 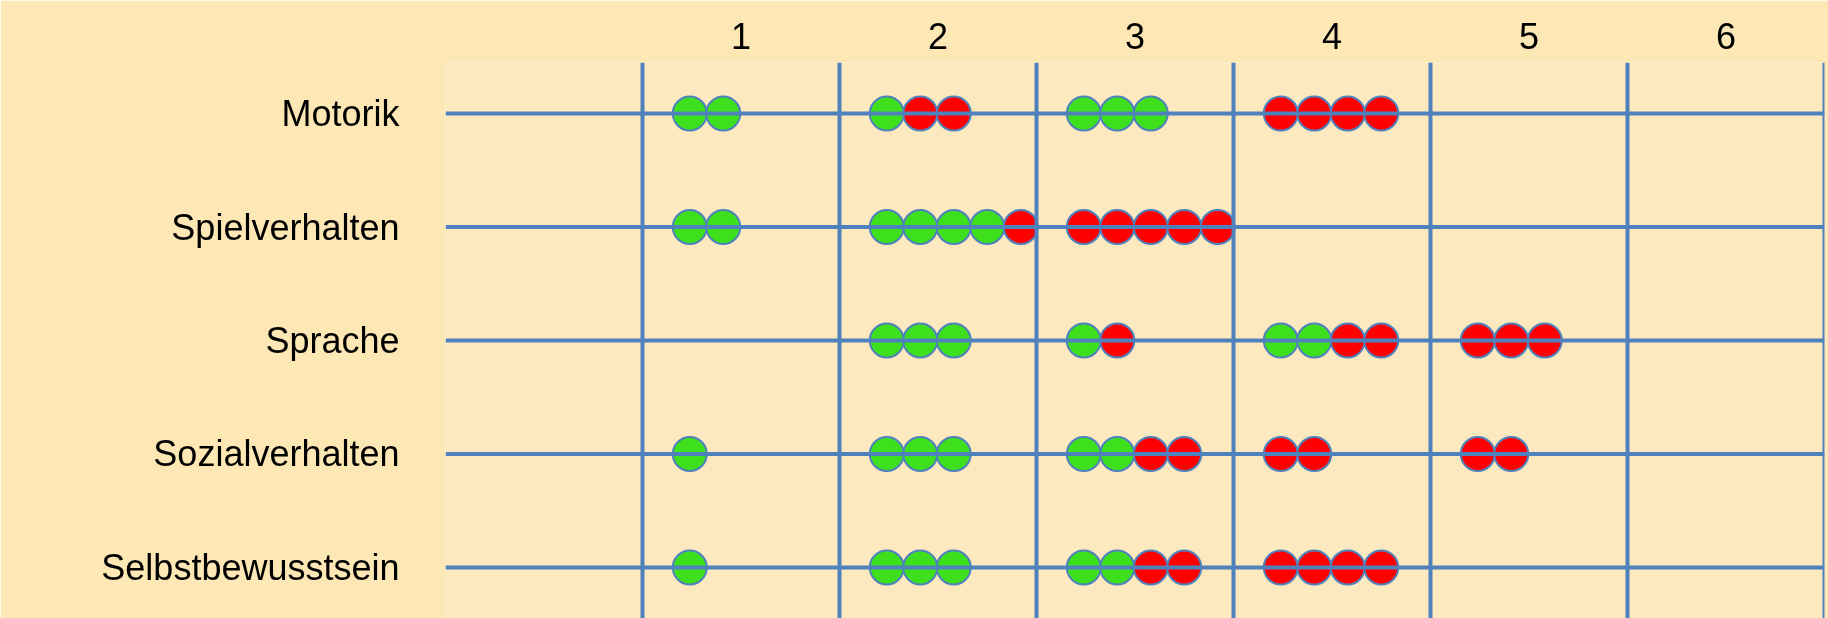 What do you see at coordinates (285, 227) in the screenshot?
I see `y-tick-label: Spielverhalten` at bounding box center [285, 227].